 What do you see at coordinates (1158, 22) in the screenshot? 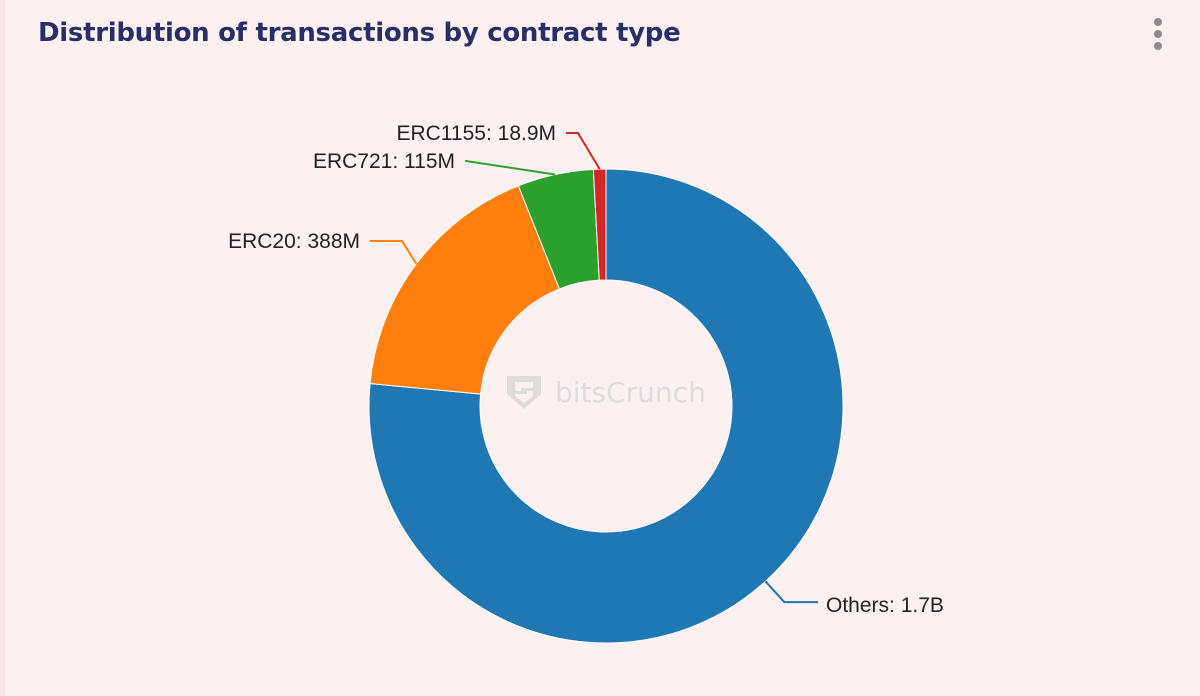
I see `more-vertical-icon` at bounding box center [1158, 22].